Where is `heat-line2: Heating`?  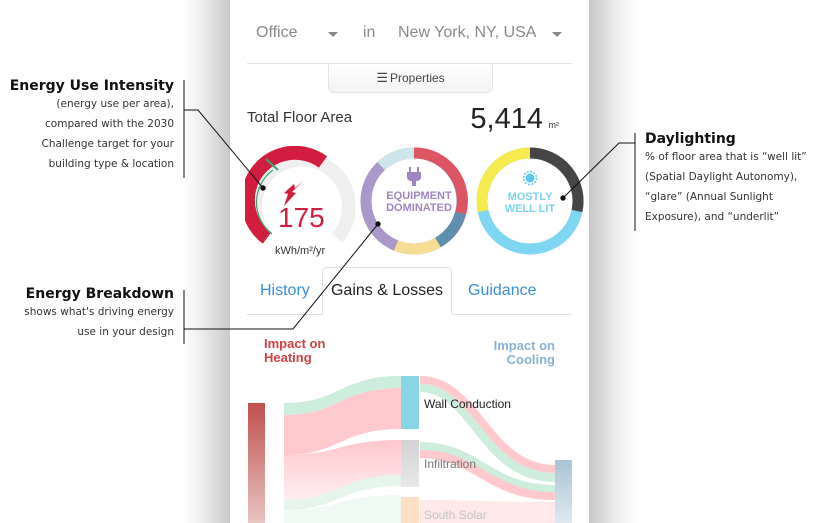 heat-line2: Heating is located at coordinates (288, 357).